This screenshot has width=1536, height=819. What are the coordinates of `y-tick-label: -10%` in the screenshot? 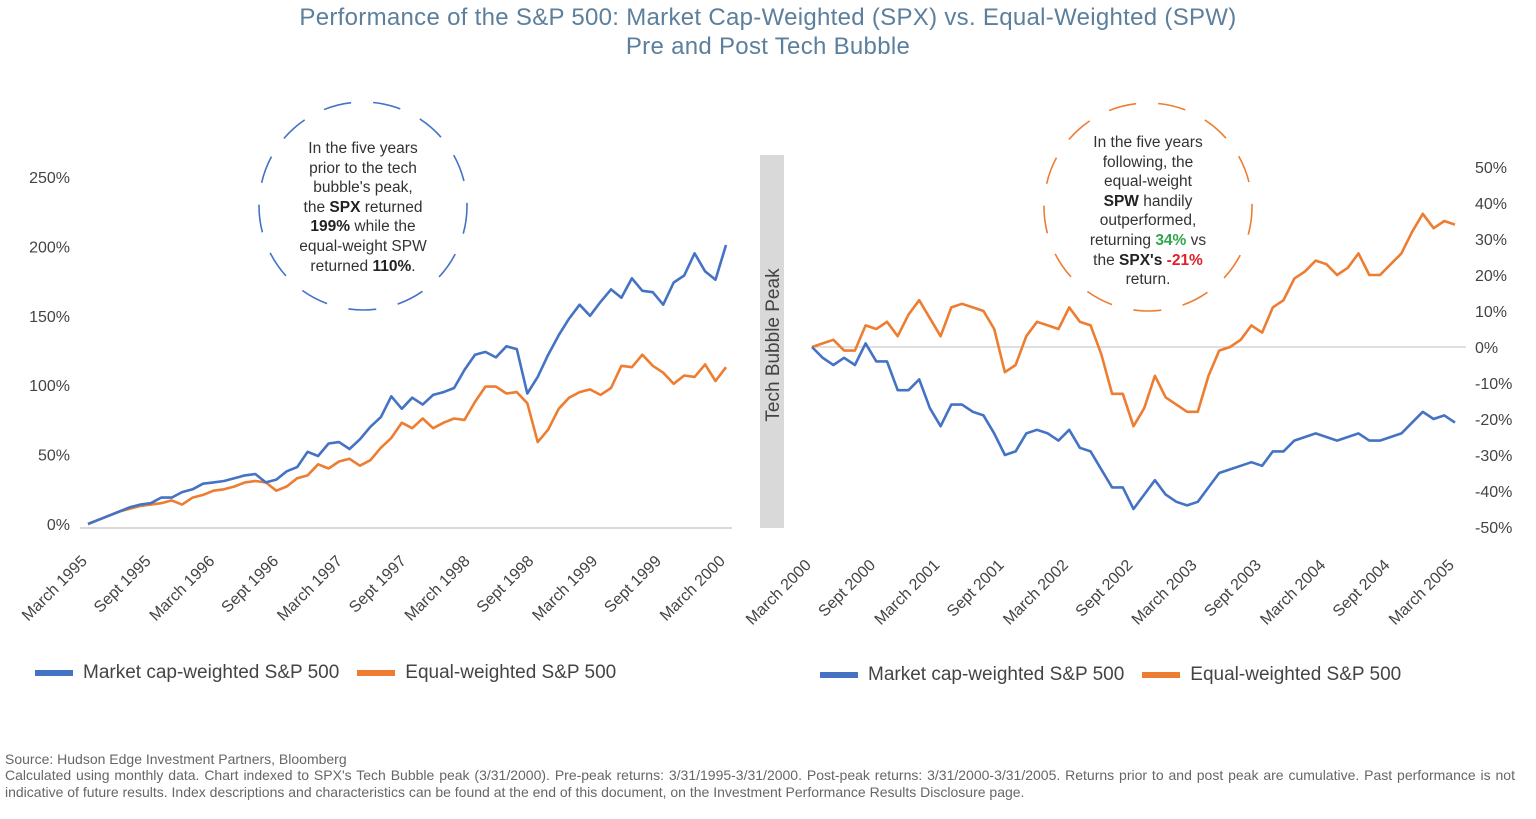 It's located at (1493, 384).